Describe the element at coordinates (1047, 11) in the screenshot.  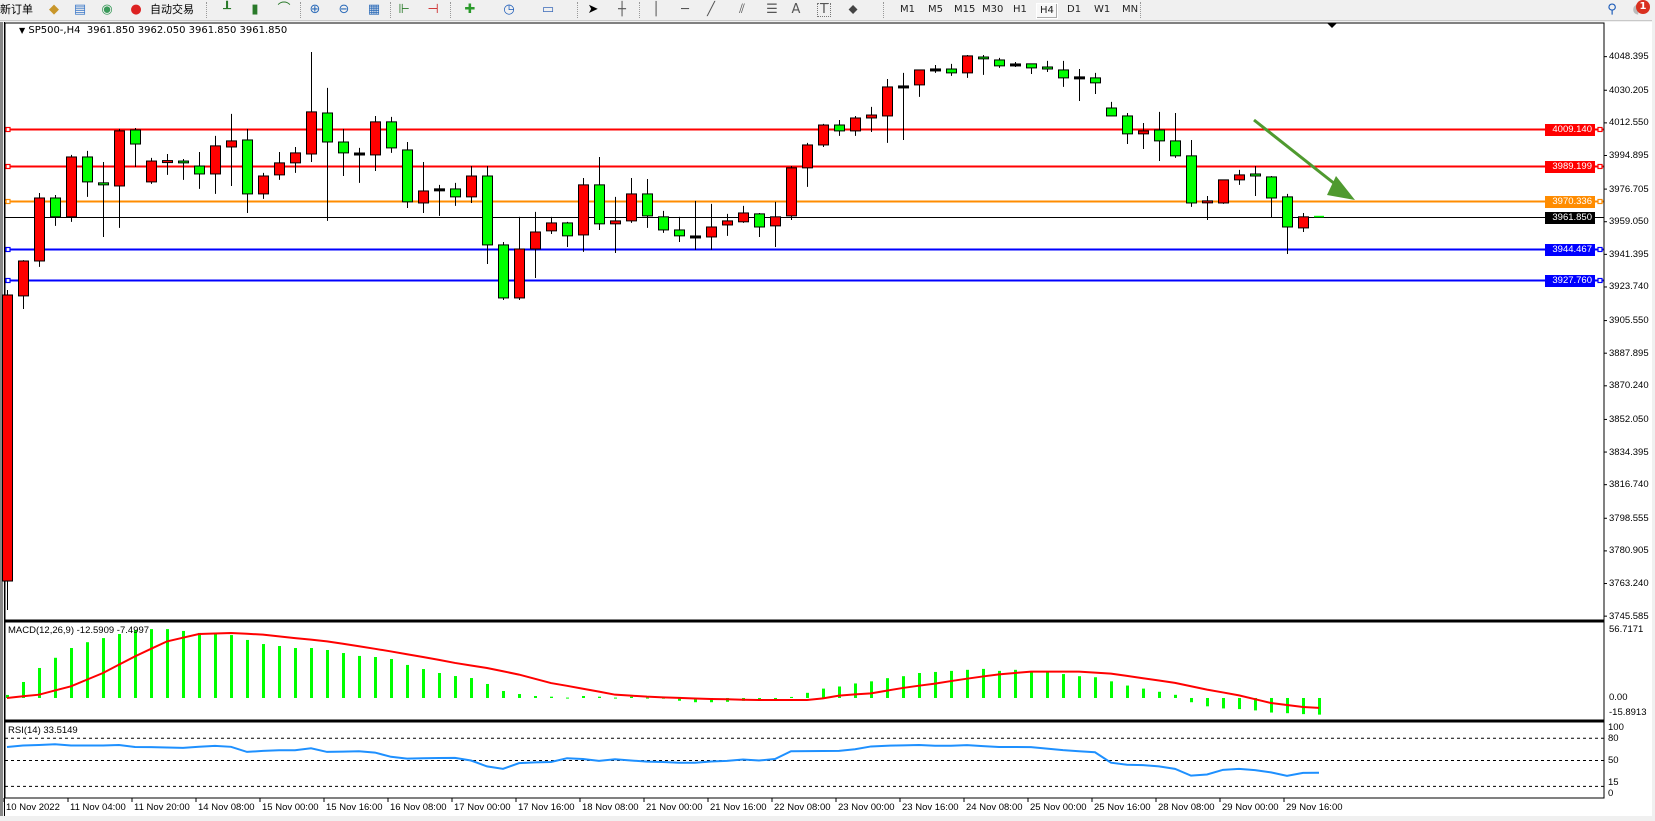
I see `timeframe-h4: H4` at that location.